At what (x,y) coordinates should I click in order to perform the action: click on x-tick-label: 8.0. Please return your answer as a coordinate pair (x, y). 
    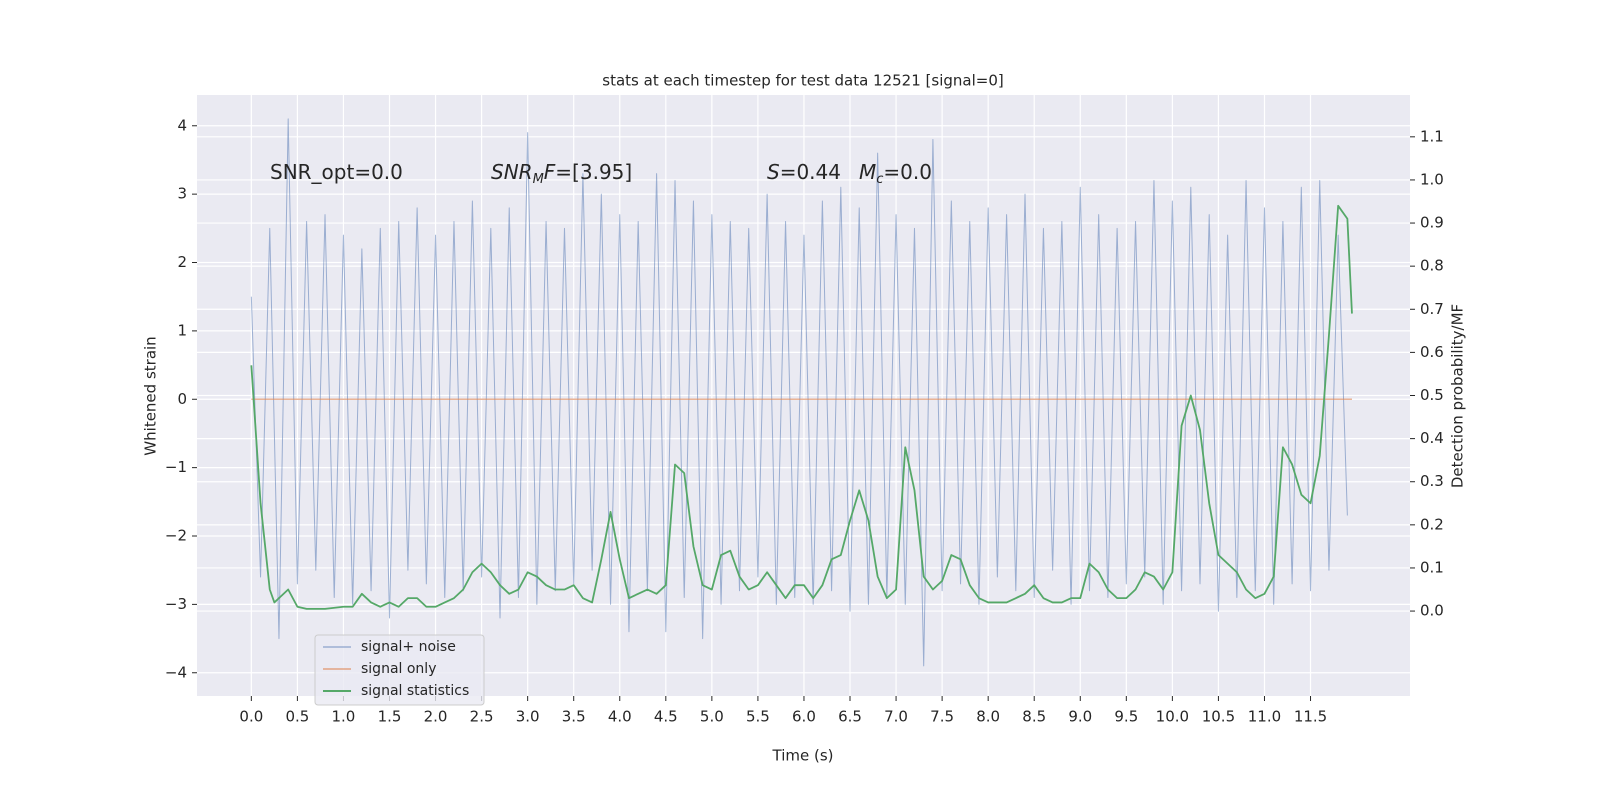
    Looking at the image, I should click on (988, 717).